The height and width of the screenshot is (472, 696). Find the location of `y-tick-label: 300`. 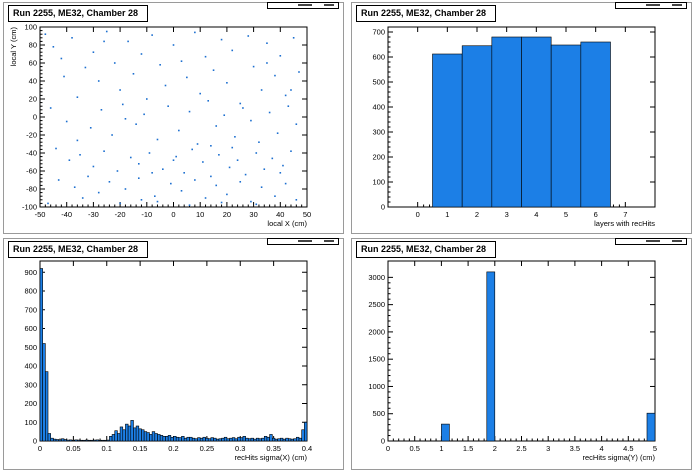

y-tick-label: 300 is located at coordinates (378, 132).